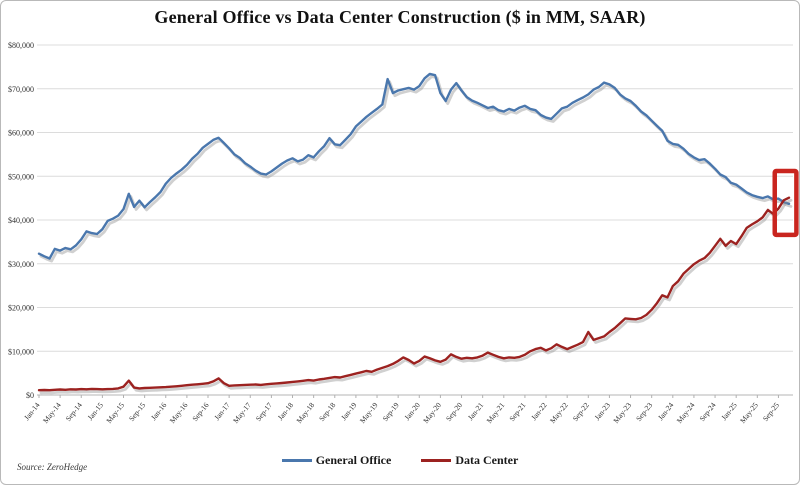 This screenshot has height=485, width=800. I want to click on svg-text: May-23, so click(622, 412).